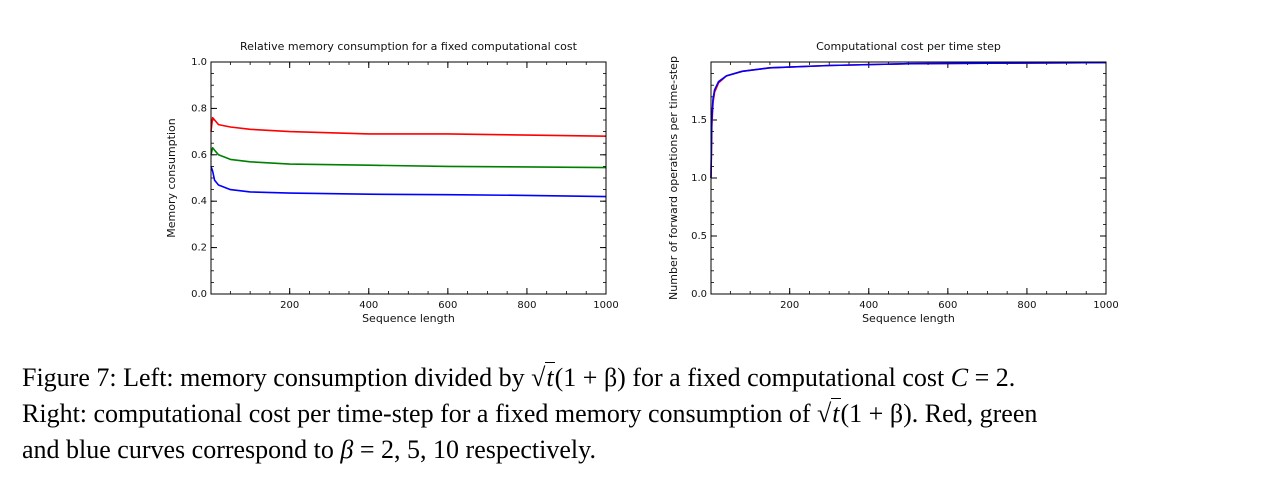 The image size is (1278, 482). I want to click on y-tick-label: 0.6, so click(199, 155).